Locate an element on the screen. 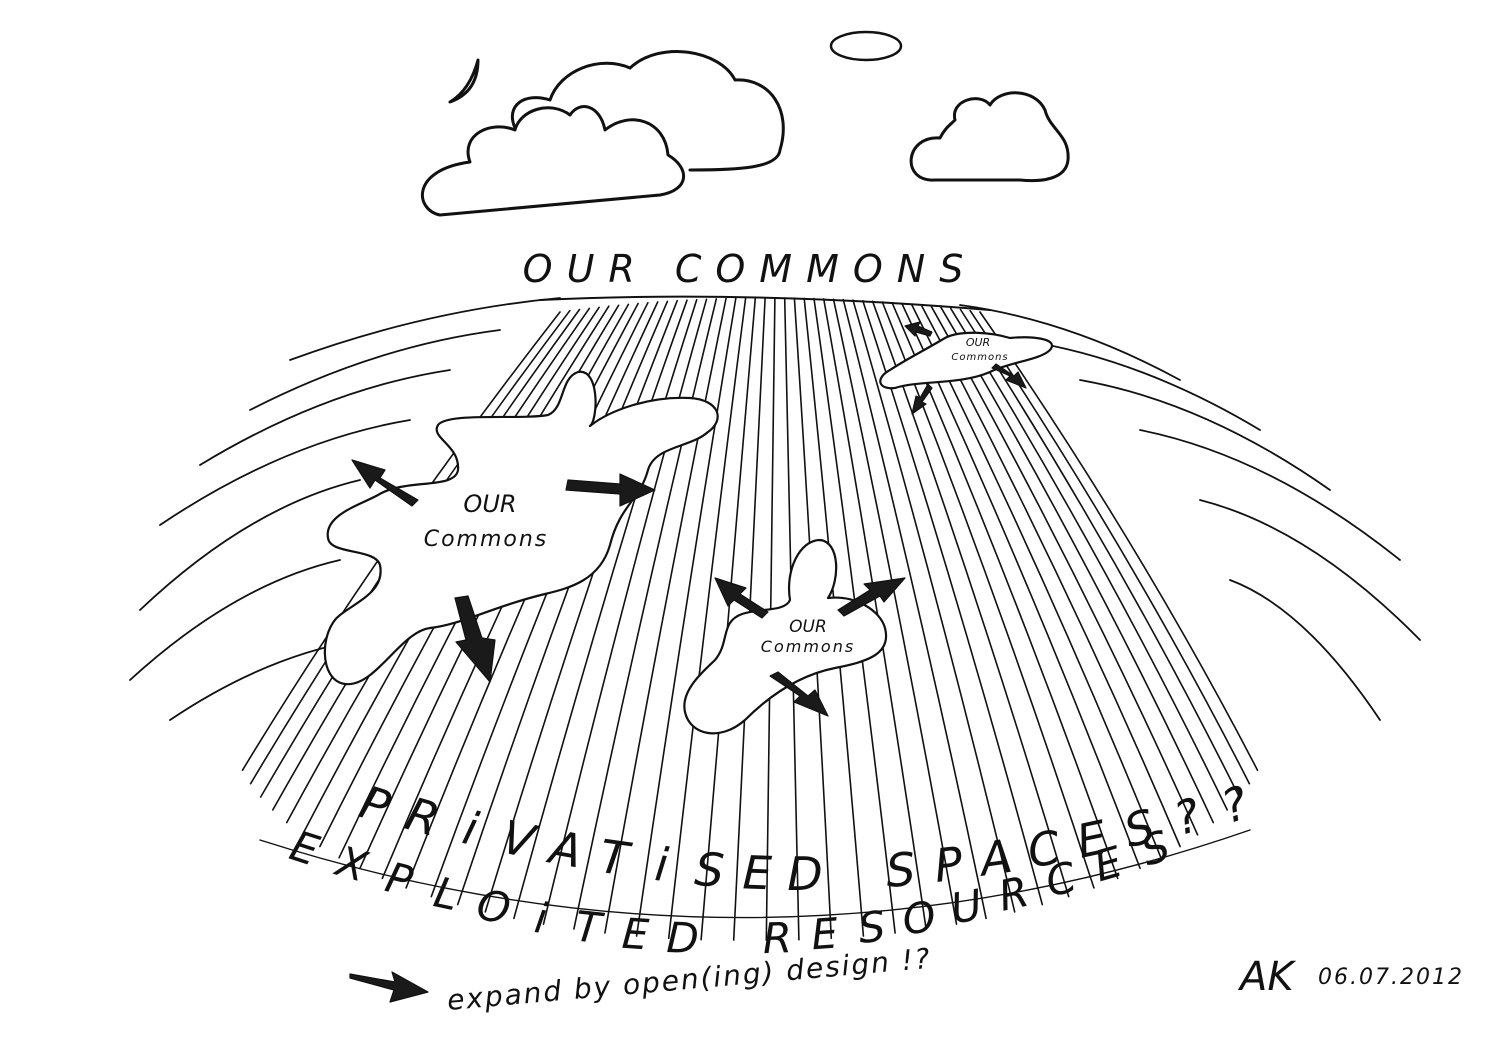 This screenshot has width=1500, height=1061. exploited-letter: C is located at coordinates (1061, 879).